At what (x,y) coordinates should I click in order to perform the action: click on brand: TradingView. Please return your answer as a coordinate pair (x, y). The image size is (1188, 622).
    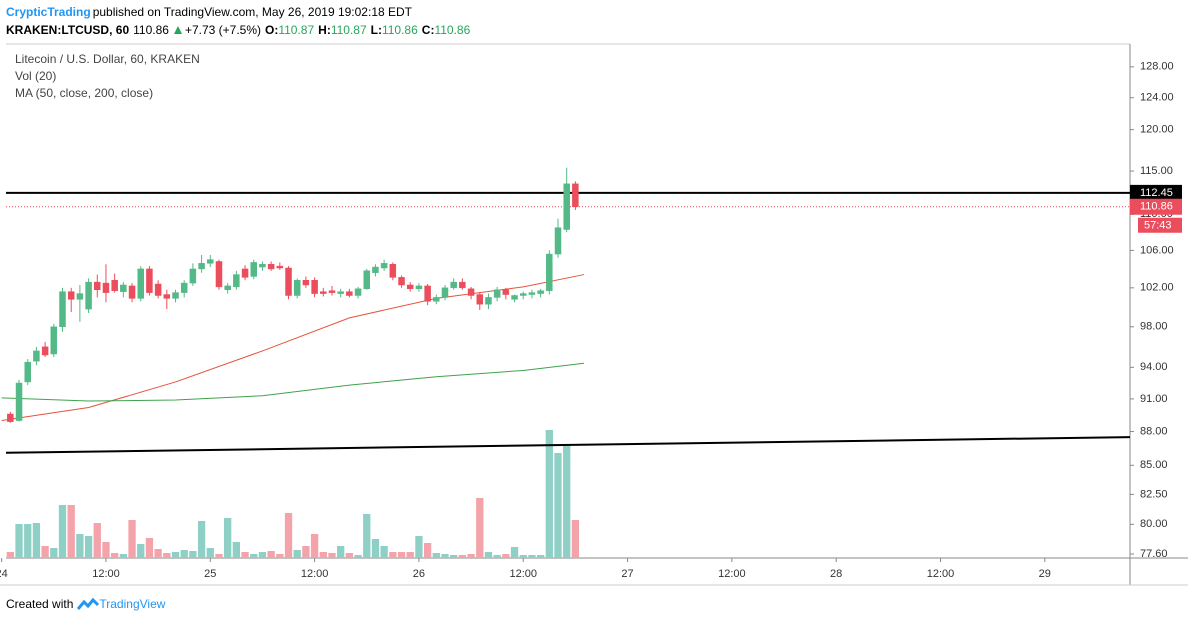
    Looking at the image, I should click on (132, 604).